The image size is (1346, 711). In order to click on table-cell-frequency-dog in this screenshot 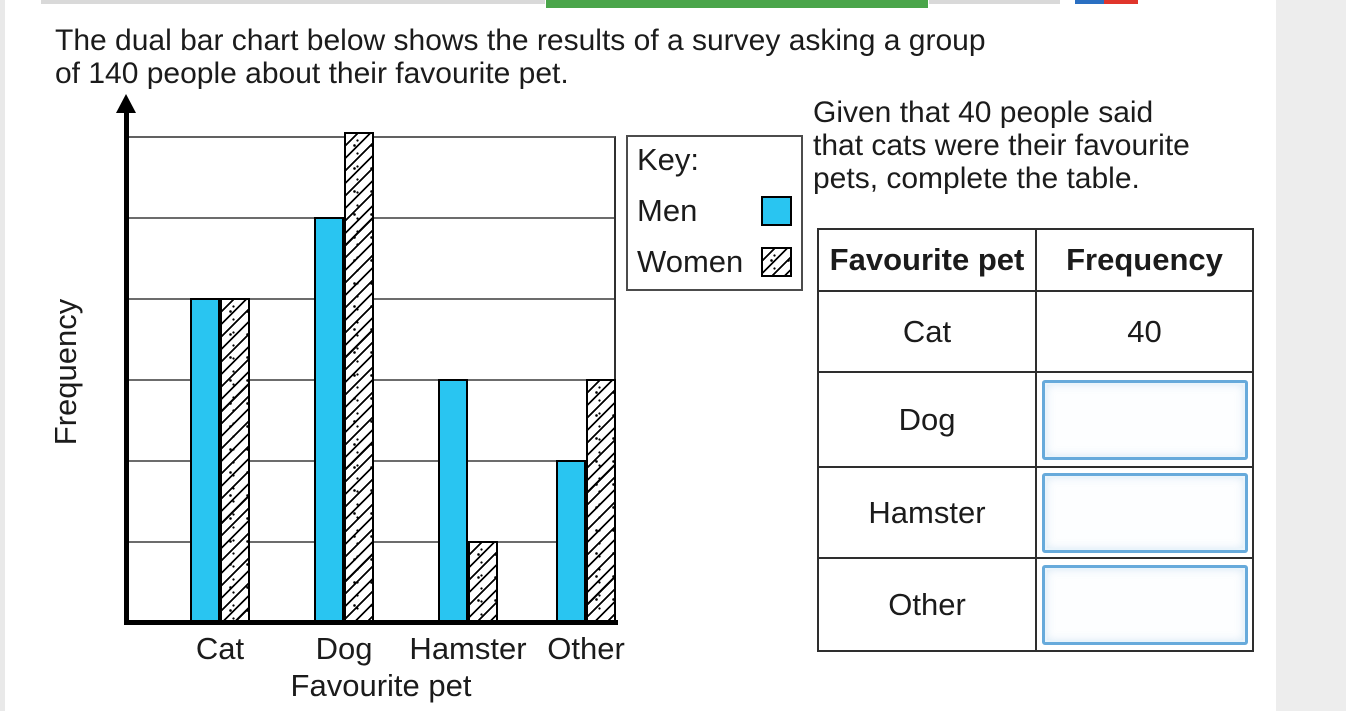, I will do `click(1144, 419)`.